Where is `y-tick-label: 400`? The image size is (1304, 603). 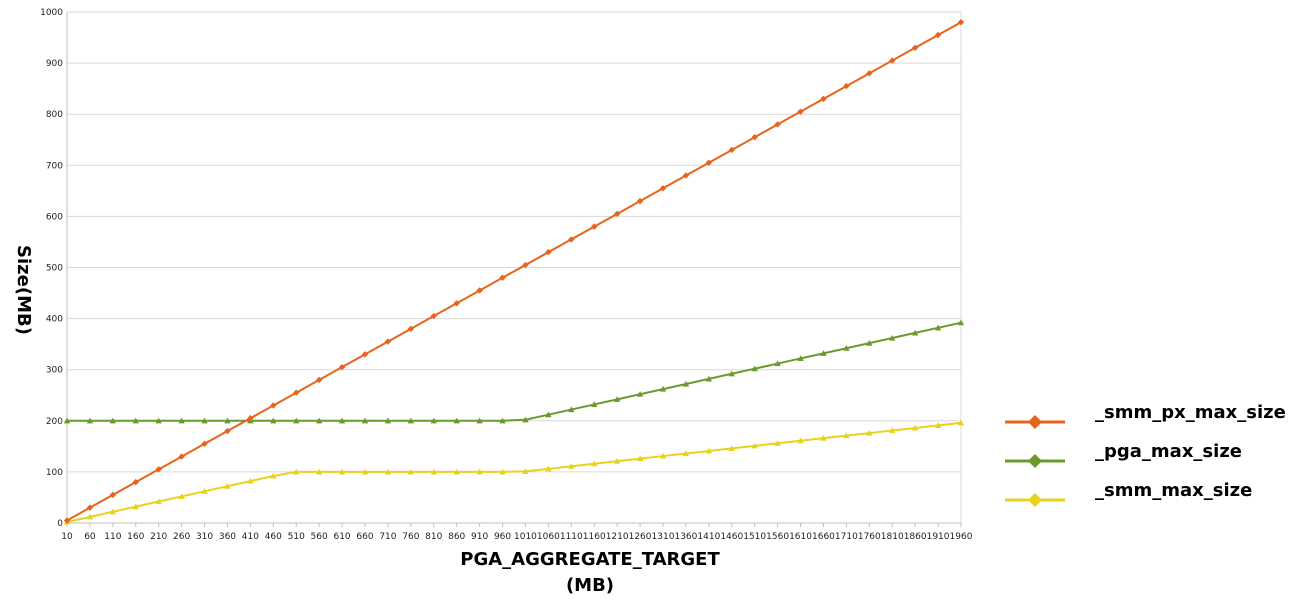 y-tick-label: 400 is located at coordinates (54, 320).